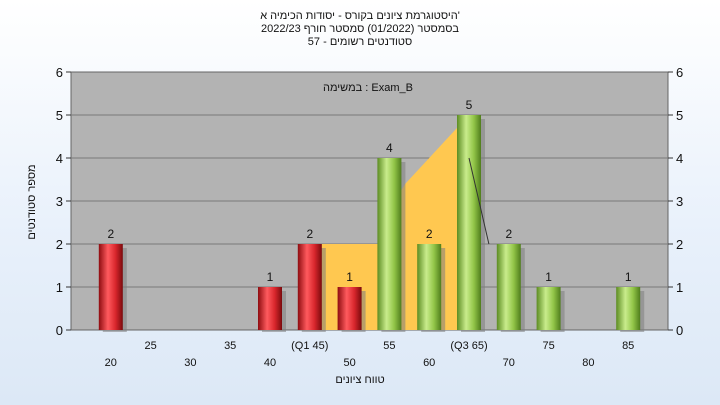 Image resolution: width=720 pixels, height=405 pixels. I want to click on y-tick-label-right: 6, so click(679, 72).